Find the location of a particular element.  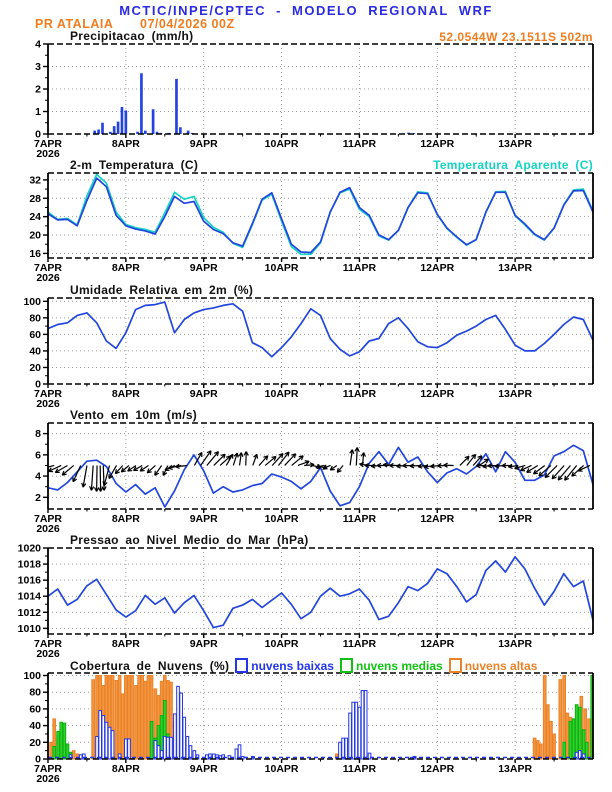

legend-item-low-clouds: nuvens baixas is located at coordinates (284, 665).